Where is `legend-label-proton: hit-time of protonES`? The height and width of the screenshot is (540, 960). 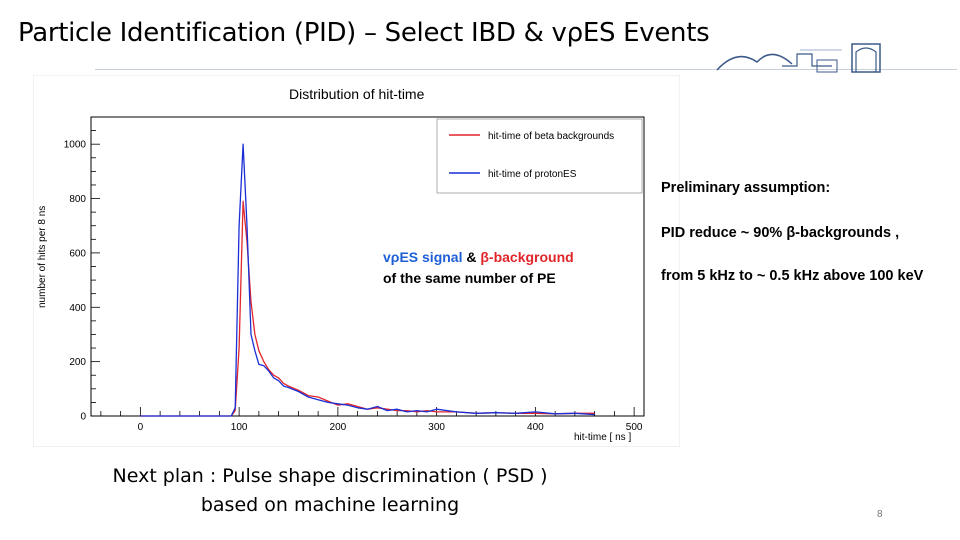 legend-label-proton: hit-time of protonES is located at coordinates (532, 174).